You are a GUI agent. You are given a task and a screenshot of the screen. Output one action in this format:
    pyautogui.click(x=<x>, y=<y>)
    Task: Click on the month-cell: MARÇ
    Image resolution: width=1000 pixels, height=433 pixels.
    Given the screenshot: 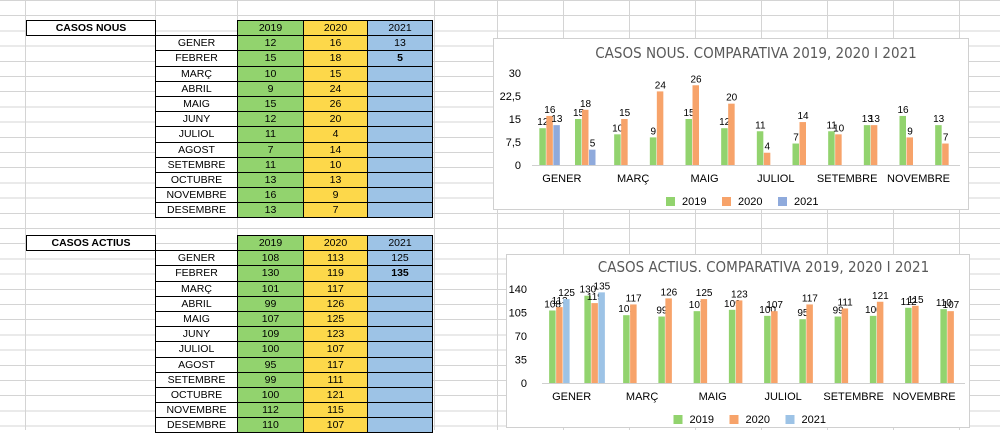 What is the action you would take?
    pyautogui.click(x=196, y=73)
    